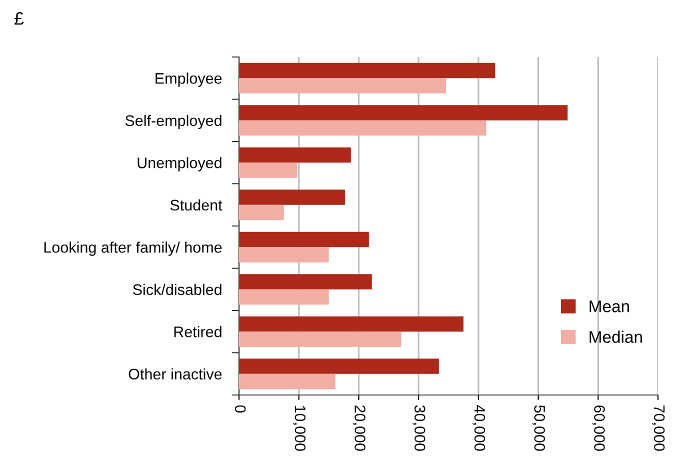 The width and height of the screenshot is (677, 456). Describe the element at coordinates (479, 428) in the screenshot. I see `x-tick-label: 40,000` at that location.